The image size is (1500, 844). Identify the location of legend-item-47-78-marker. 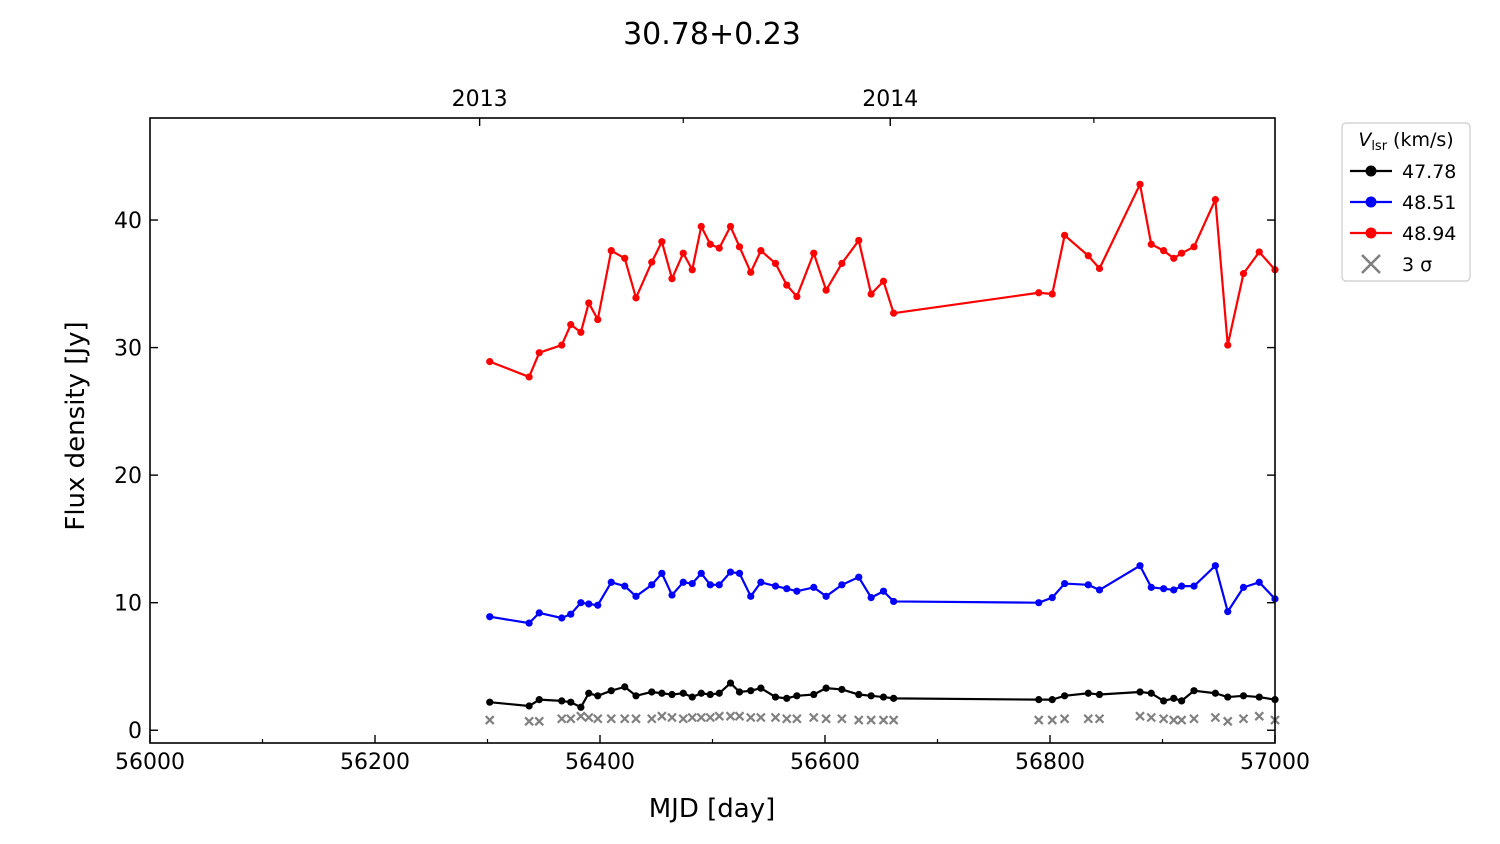
(1371, 171).